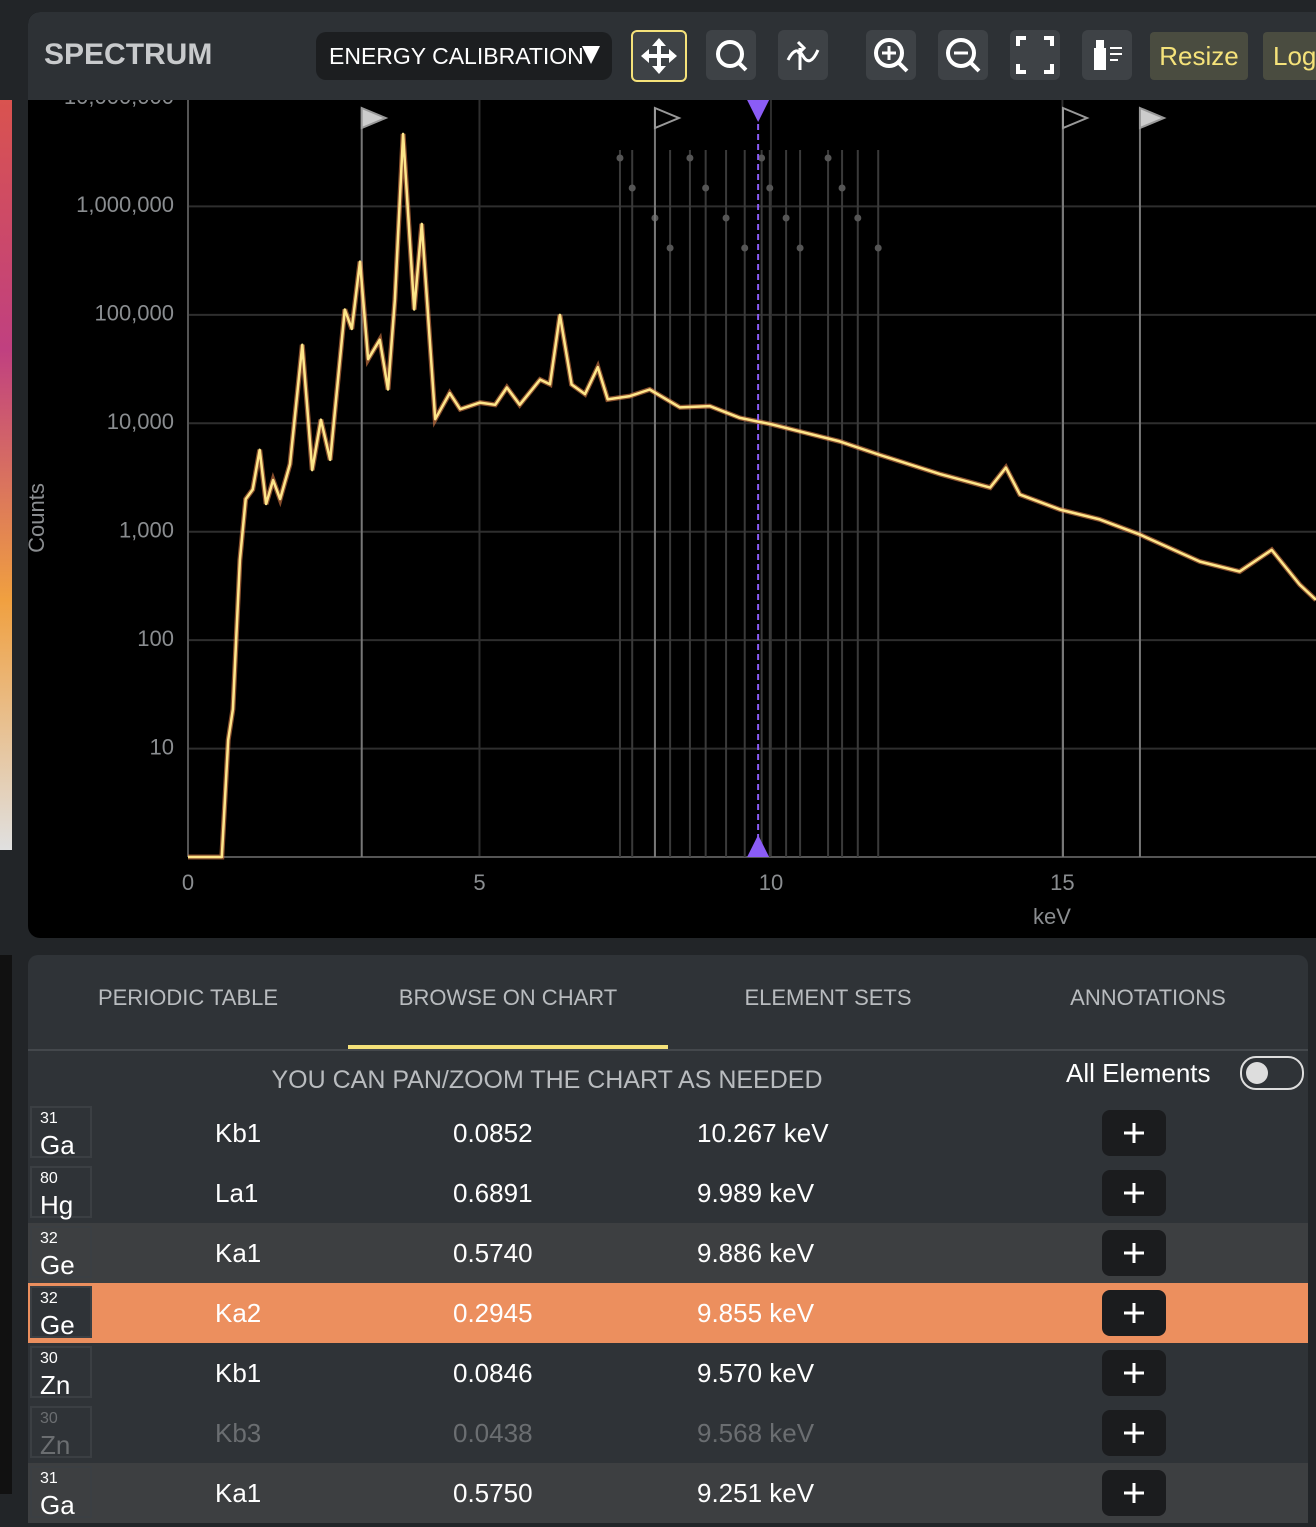  I want to click on table-row: 31 Ga Kb1 0.0852 10.267 keV, so click(668, 1133).